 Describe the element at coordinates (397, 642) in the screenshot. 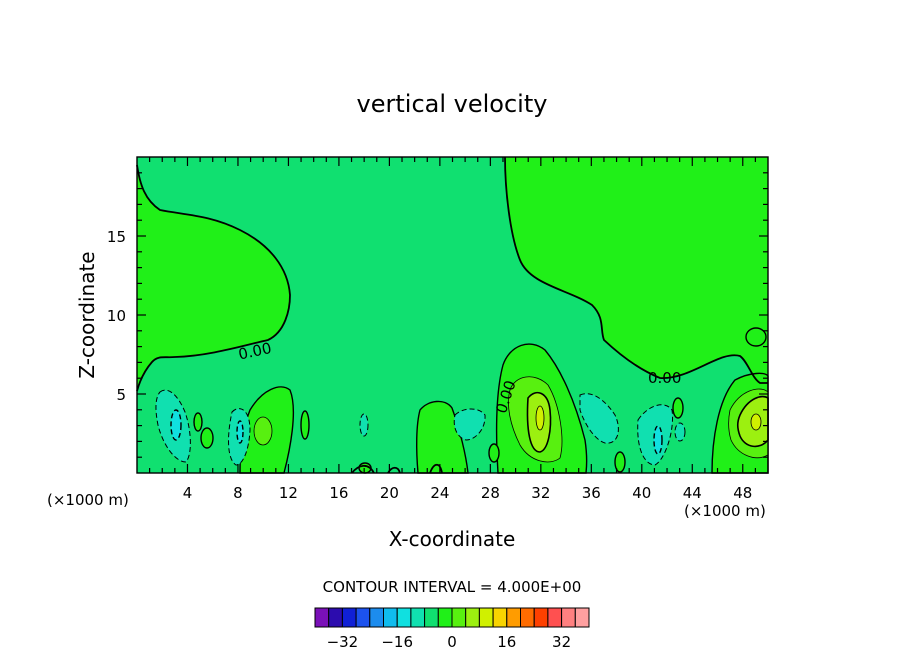

I see `colorbar-tick-label: −16` at that location.